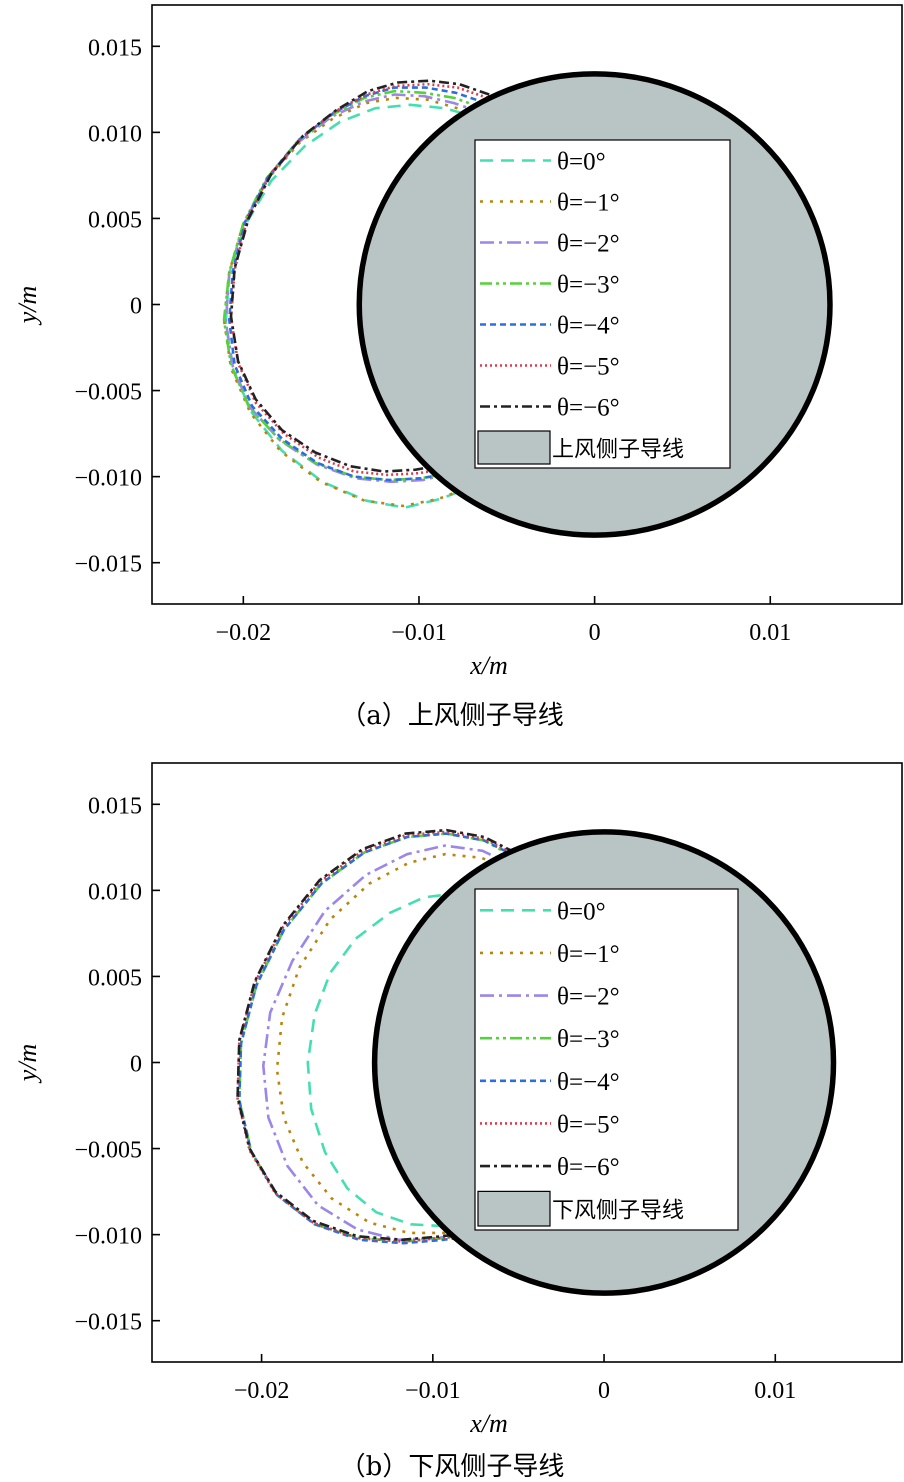  I want to click on legend-label-conductor: 上风侧子导线, so click(618, 450).